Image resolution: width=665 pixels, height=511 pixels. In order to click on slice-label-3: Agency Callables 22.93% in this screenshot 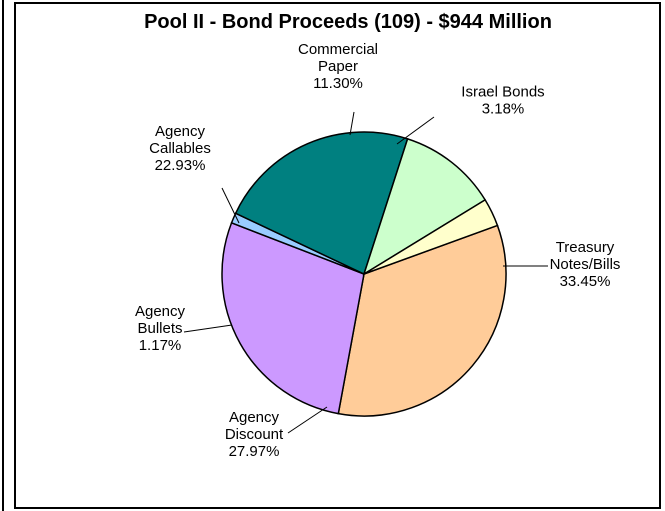, I will do `click(180, 148)`.